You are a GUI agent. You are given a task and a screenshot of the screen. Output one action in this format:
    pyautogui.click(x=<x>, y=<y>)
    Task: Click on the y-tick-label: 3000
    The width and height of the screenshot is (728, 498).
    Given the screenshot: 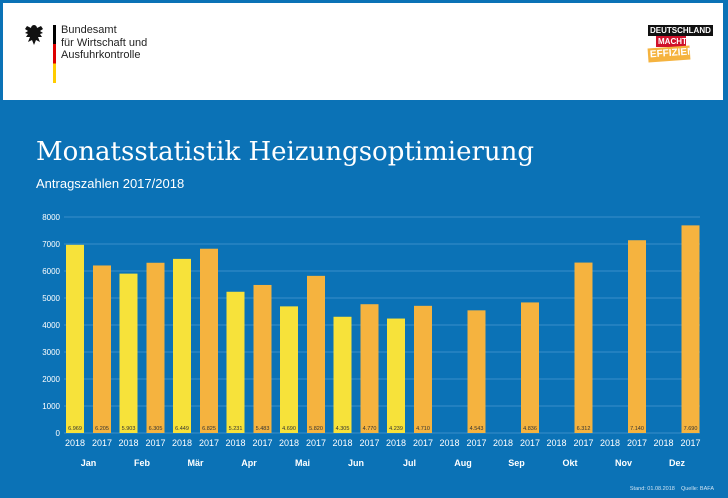 What is the action you would take?
    pyautogui.click(x=51, y=352)
    